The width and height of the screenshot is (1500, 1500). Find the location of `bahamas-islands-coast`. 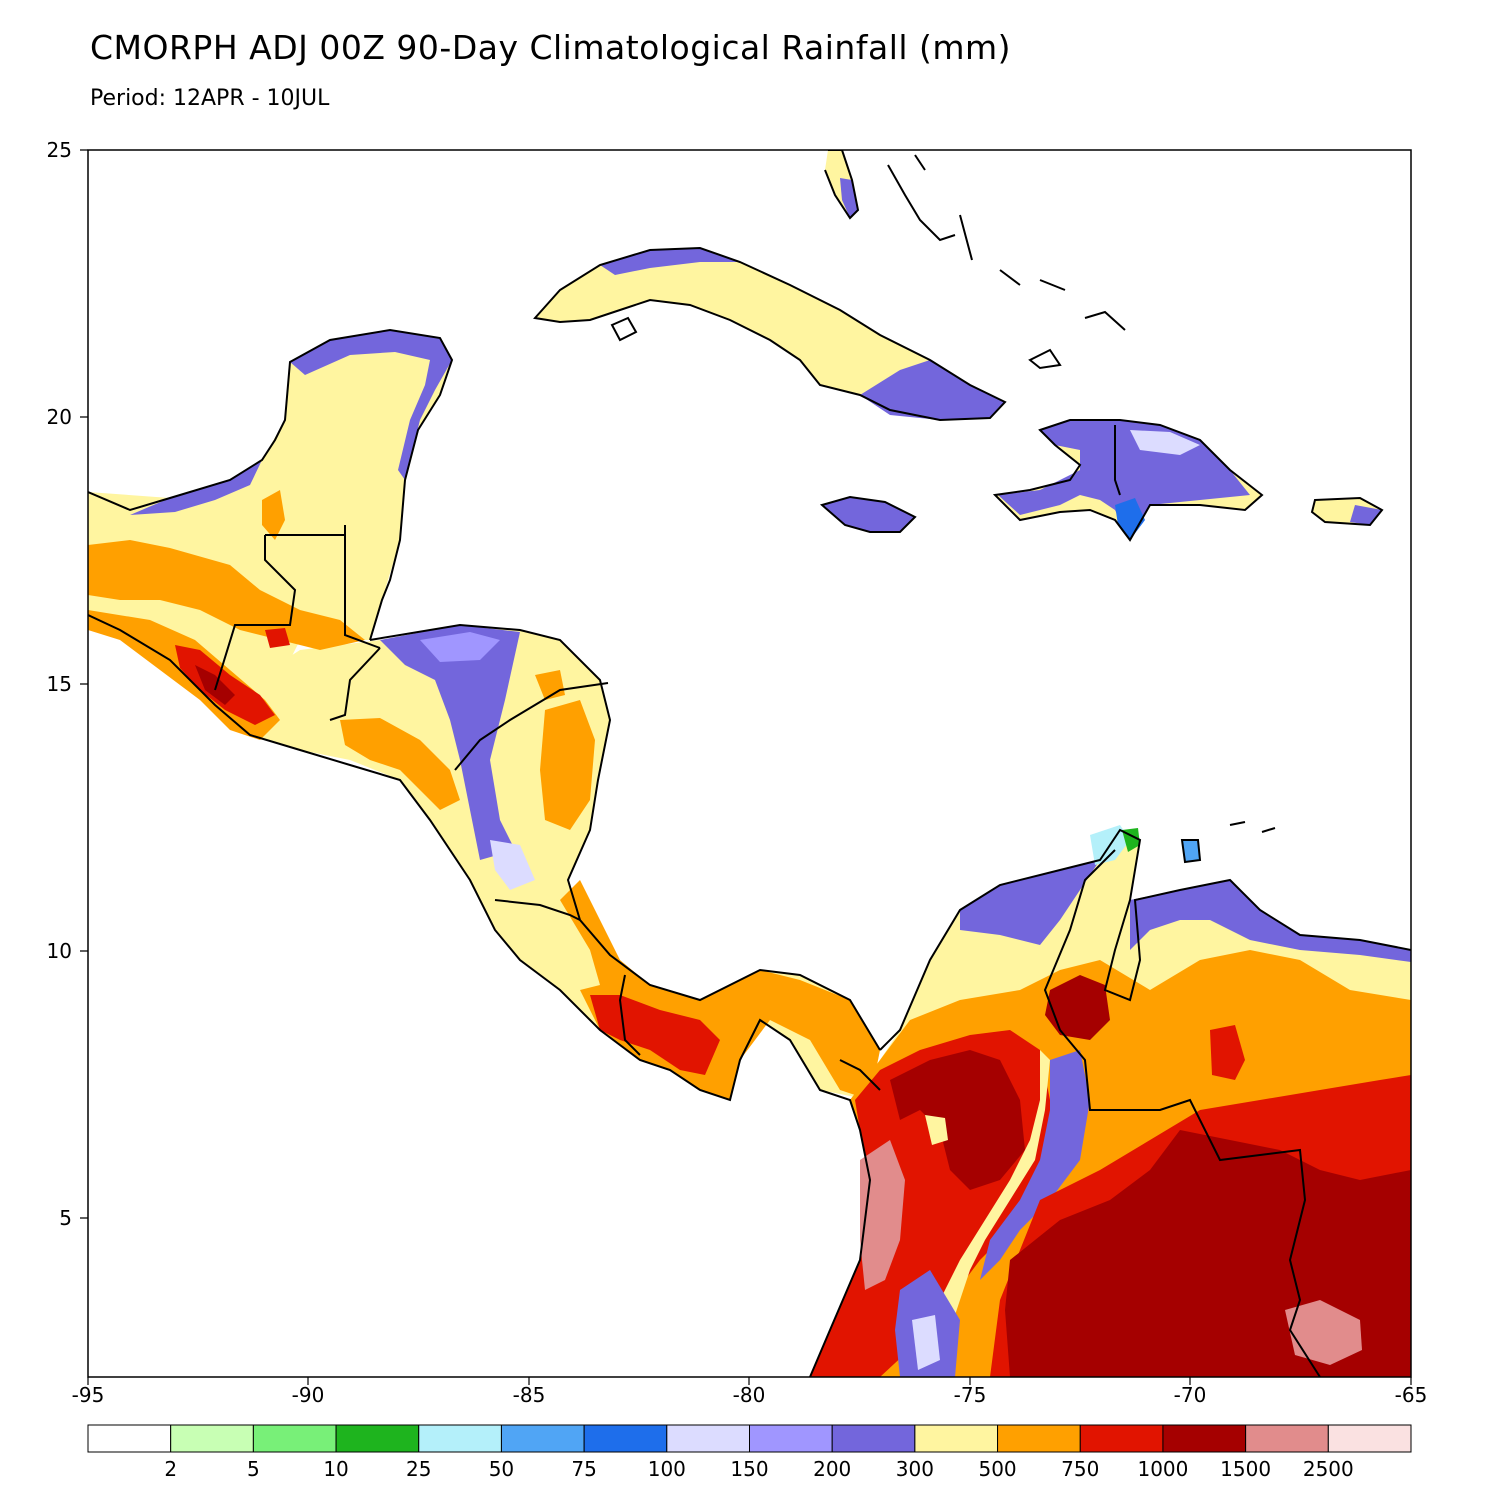

bahamas-islands-coast is located at coordinates (1020, 242).